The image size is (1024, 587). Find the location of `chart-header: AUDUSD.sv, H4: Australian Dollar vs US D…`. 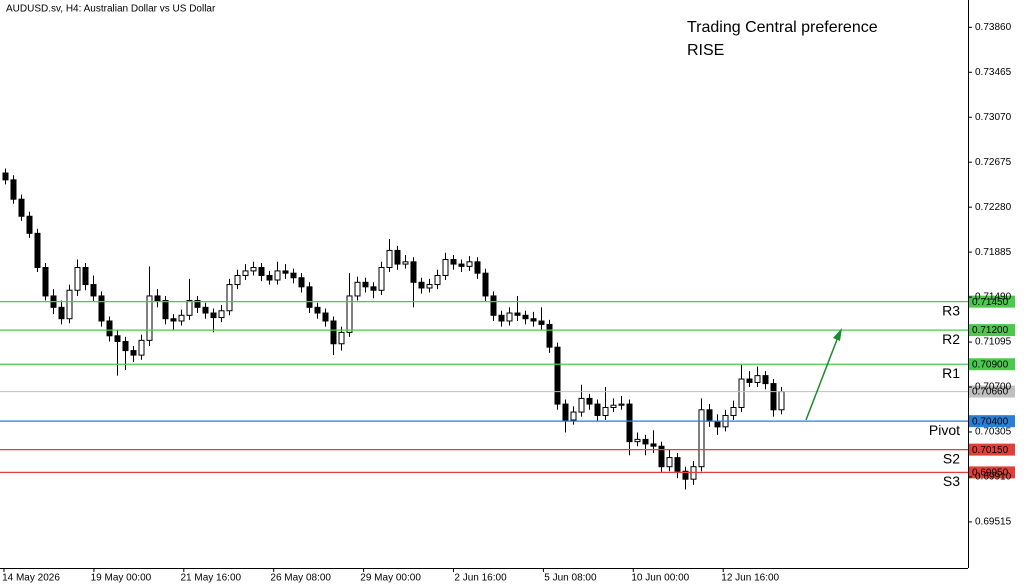

chart-header: AUDUSD.sv, H4: Australian Dollar vs US D… is located at coordinates (111, 9).